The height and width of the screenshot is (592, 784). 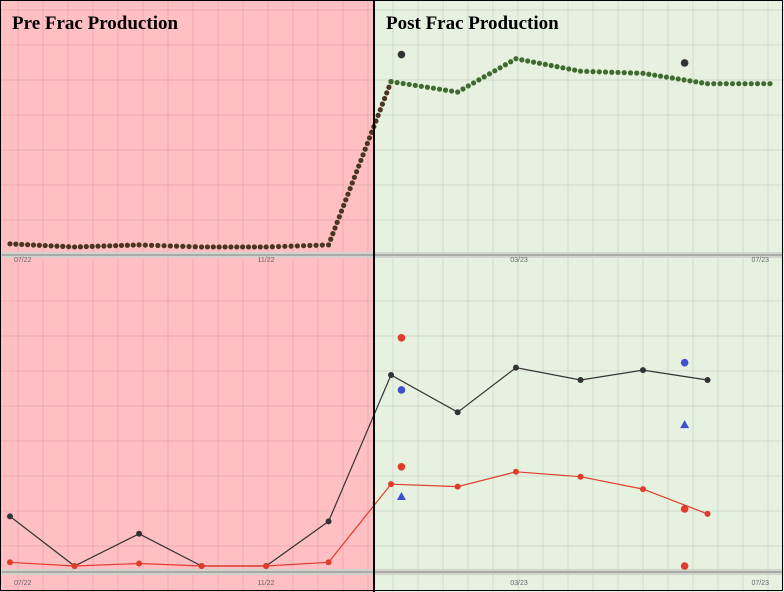 What do you see at coordinates (95, 23) in the screenshot?
I see `pre-frac-title: Pre Frac Production` at bounding box center [95, 23].